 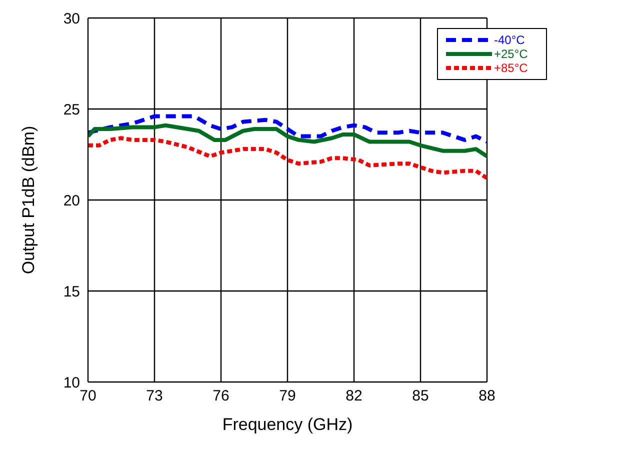 What do you see at coordinates (354, 396) in the screenshot?
I see `x-tick-label: 82` at bounding box center [354, 396].